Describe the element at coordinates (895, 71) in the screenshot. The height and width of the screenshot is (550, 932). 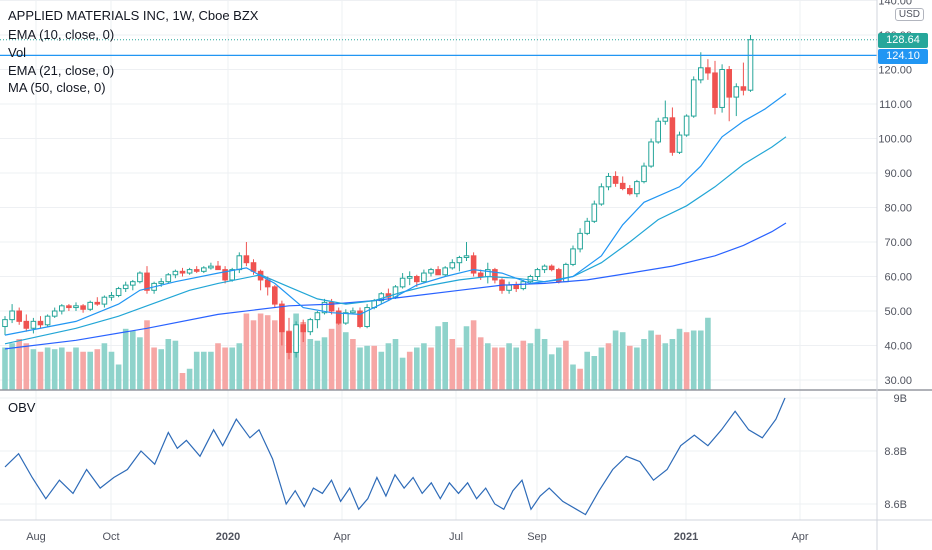
I see `price-tick-label: 120.00` at that location.